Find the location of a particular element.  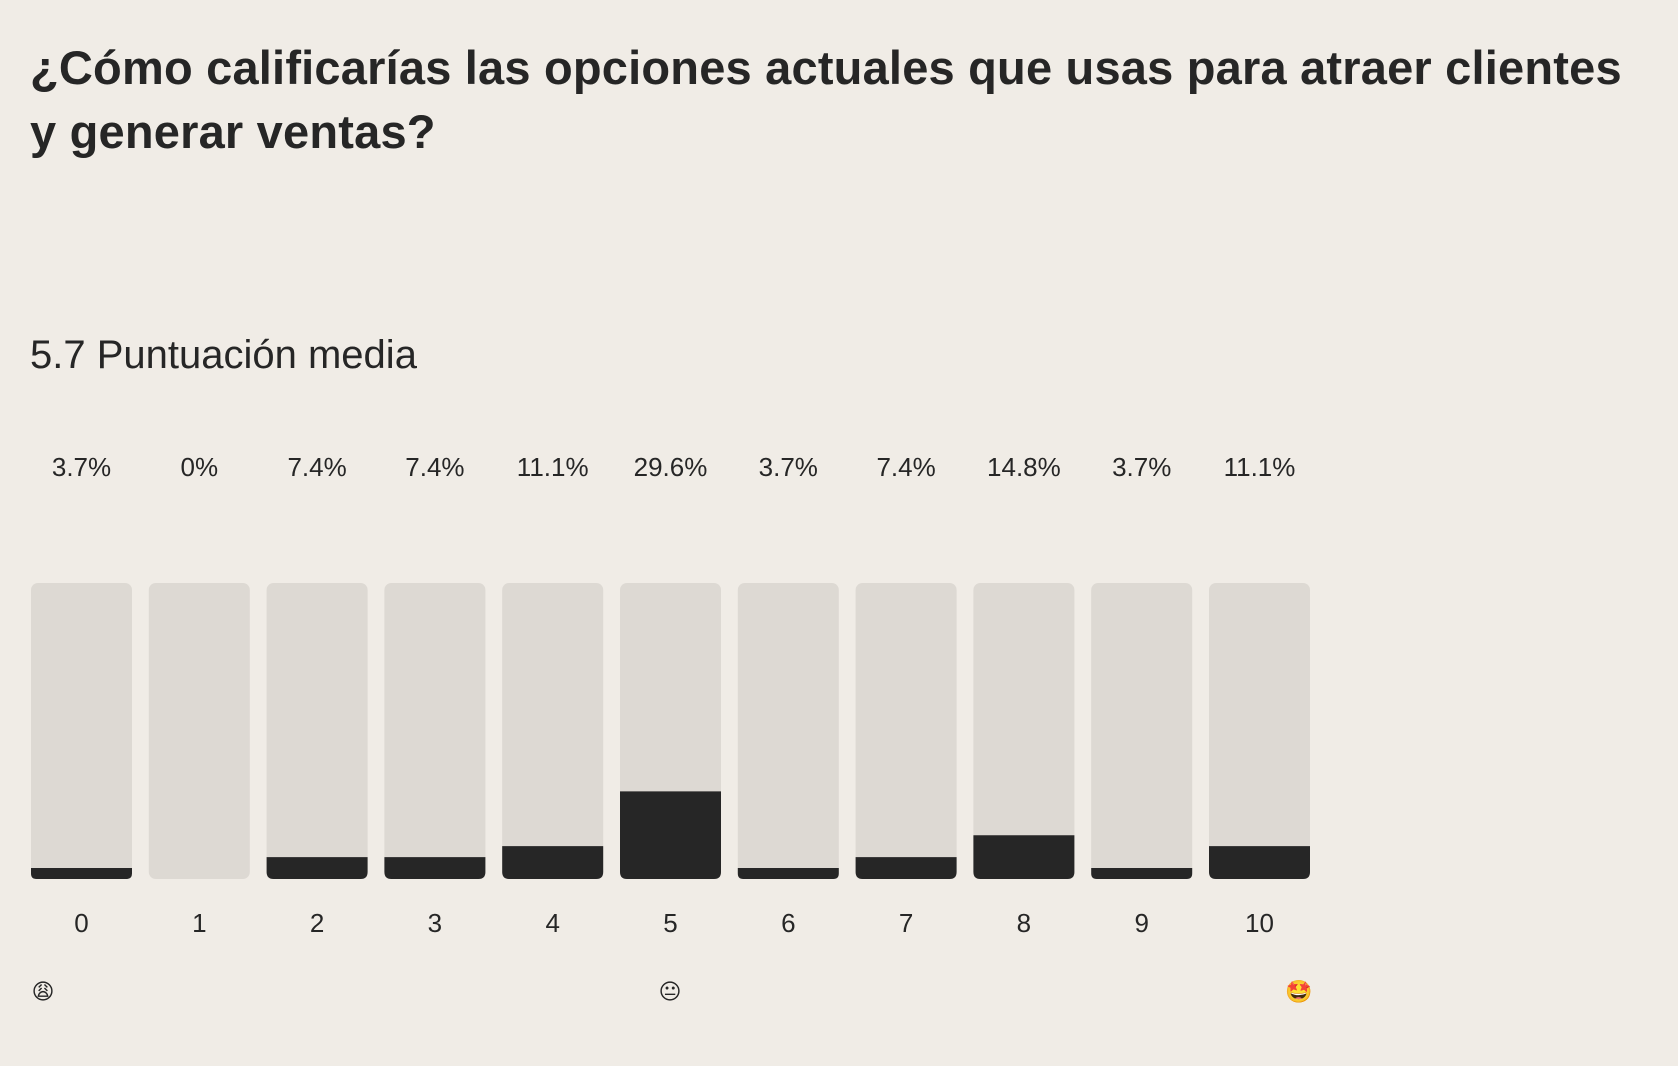

bar-group-8: 14.8% 8 is located at coordinates (1024, 695).